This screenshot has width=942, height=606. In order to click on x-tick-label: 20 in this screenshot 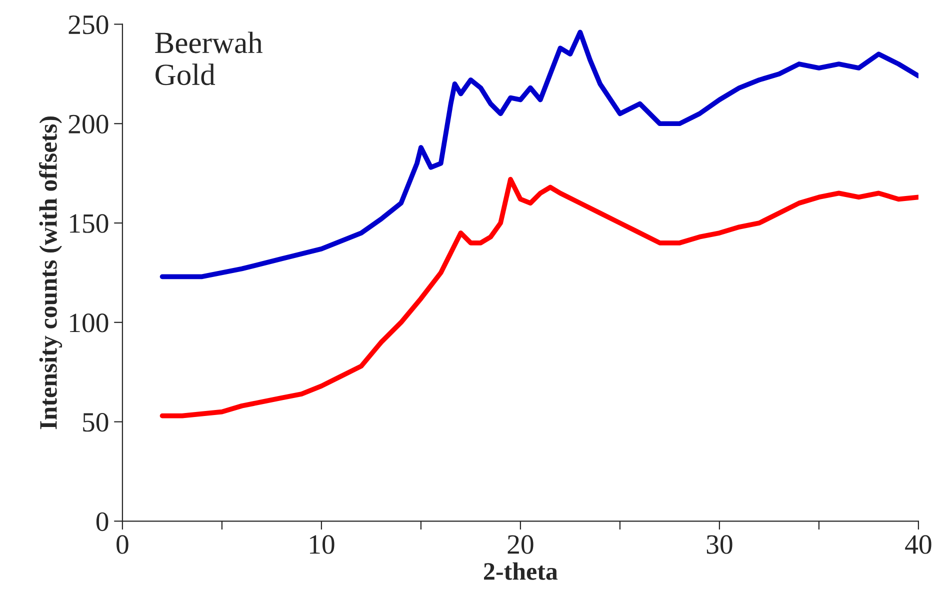, I will do `click(521, 544)`.